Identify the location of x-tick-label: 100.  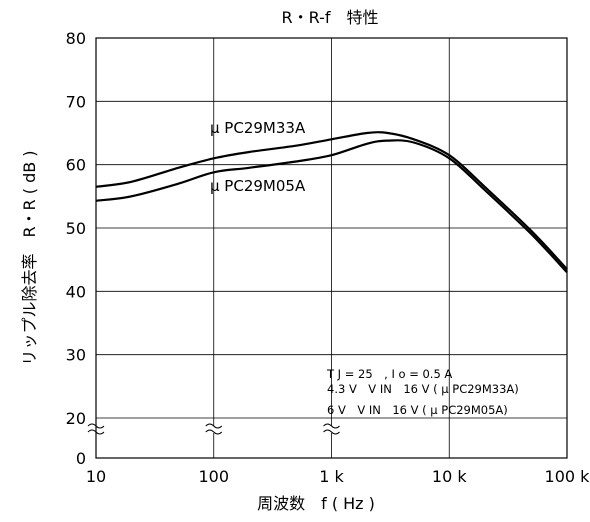
(213, 476).